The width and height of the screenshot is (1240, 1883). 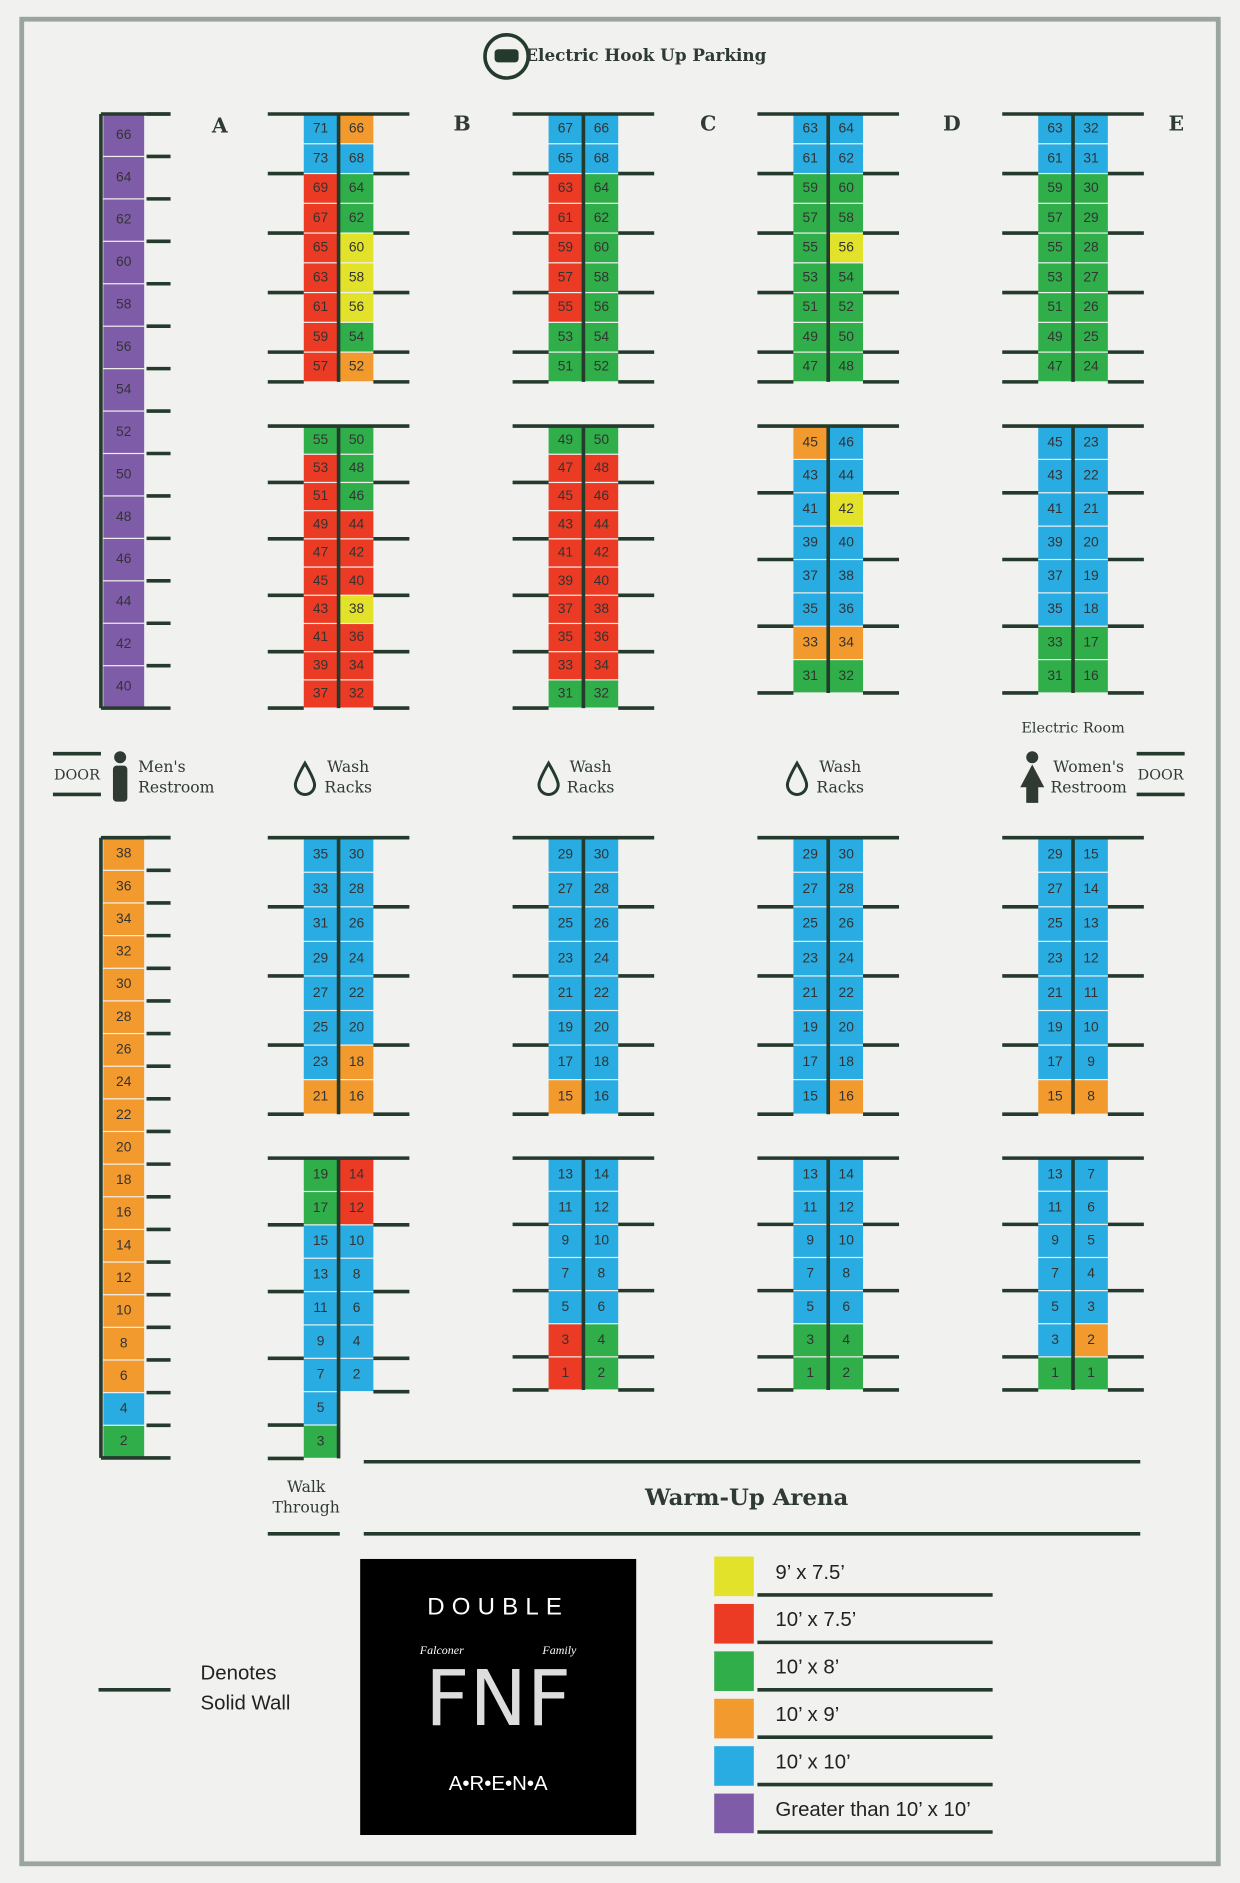 What do you see at coordinates (357, 157) in the screenshot?
I see `stall-number: 68` at bounding box center [357, 157].